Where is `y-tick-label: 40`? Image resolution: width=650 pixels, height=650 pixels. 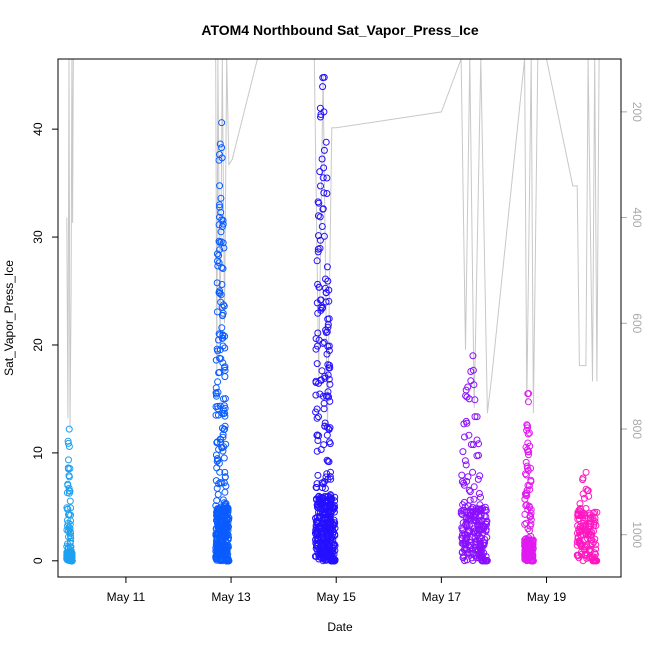
y-tick-label: 40 is located at coordinates (38, 129).